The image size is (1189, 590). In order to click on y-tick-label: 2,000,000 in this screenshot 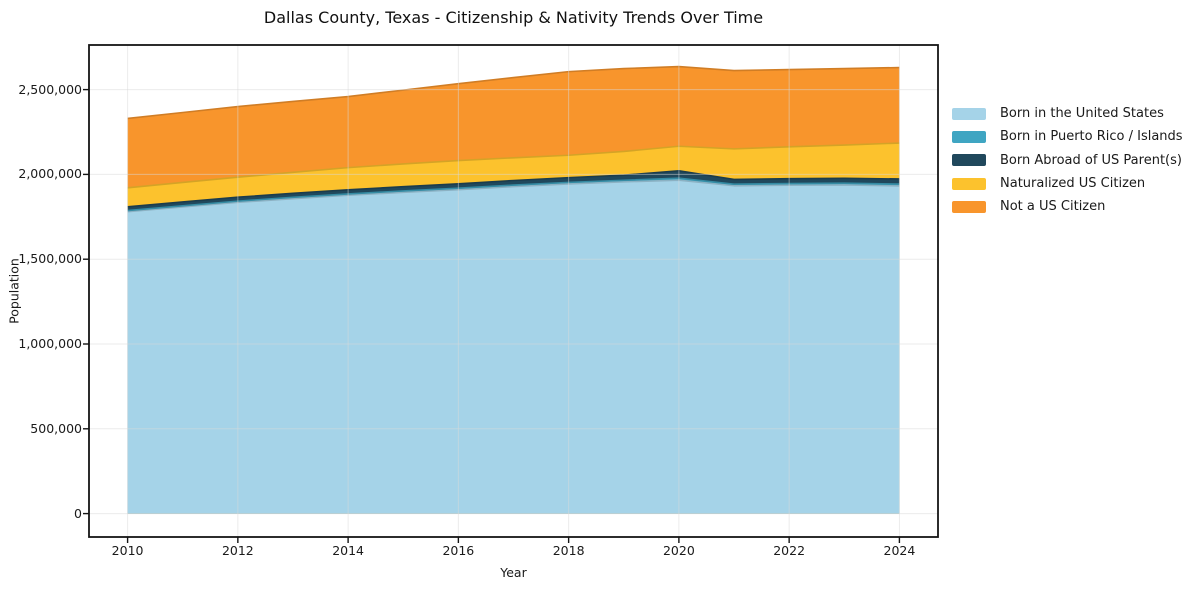, I will do `click(50, 174)`.